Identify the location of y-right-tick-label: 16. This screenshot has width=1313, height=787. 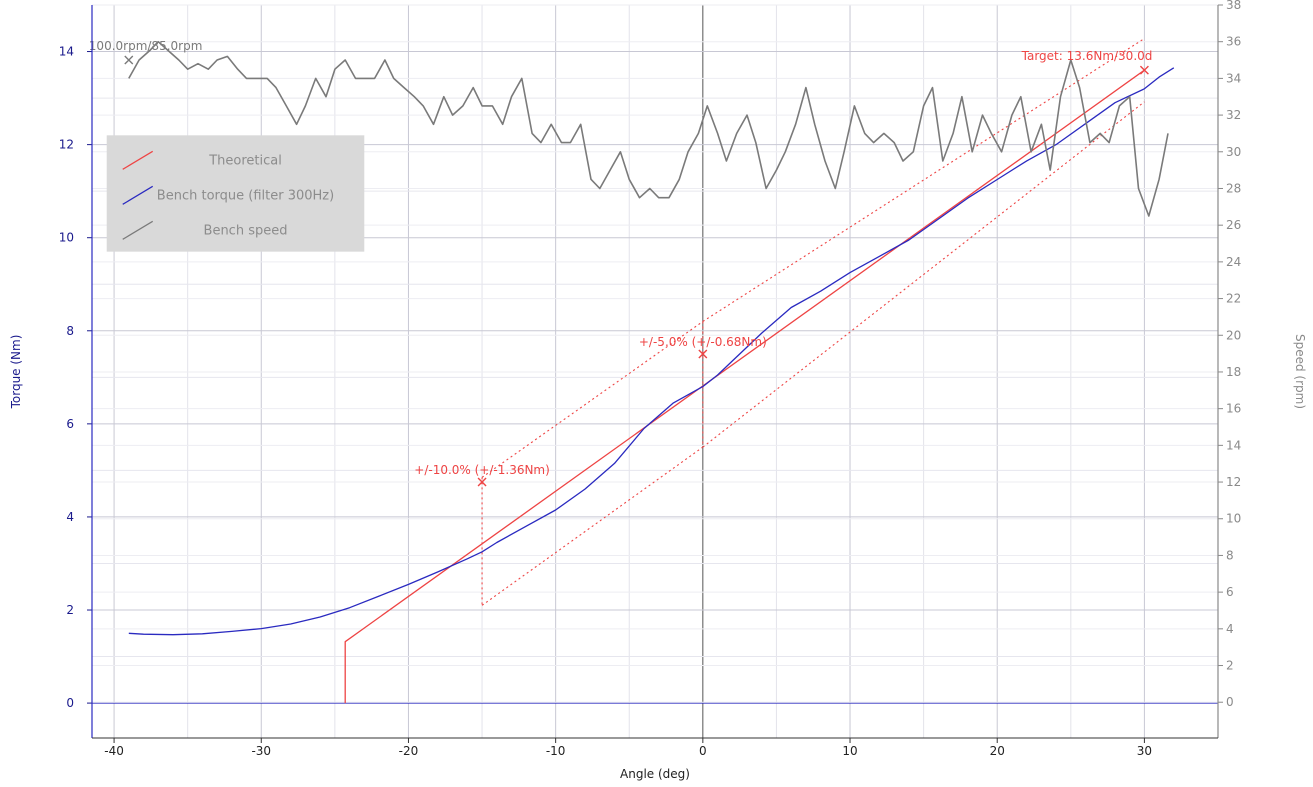
(1233, 409).